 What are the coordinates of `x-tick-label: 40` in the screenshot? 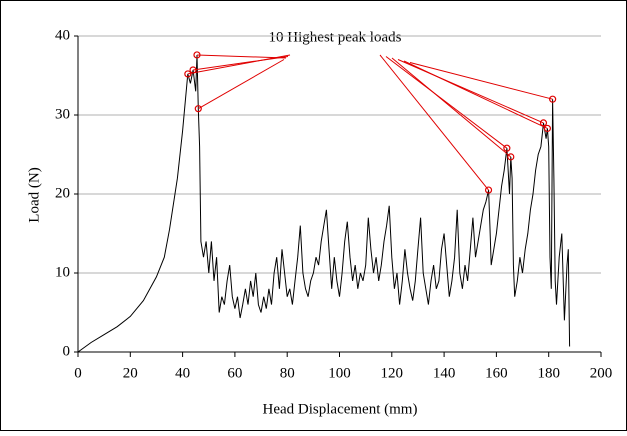 It's located at (182, 373).